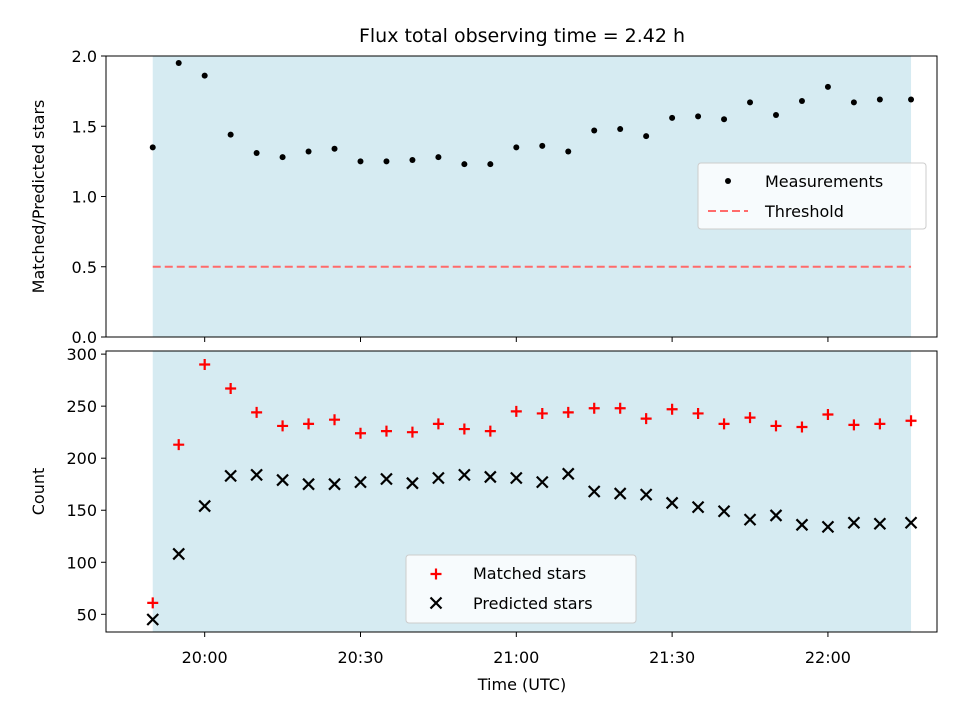 The image size is (960, 720). Describe the element at coordinates (824, 181) in the screenshot. I see `legend-label-measurements: Measurements` at that location.